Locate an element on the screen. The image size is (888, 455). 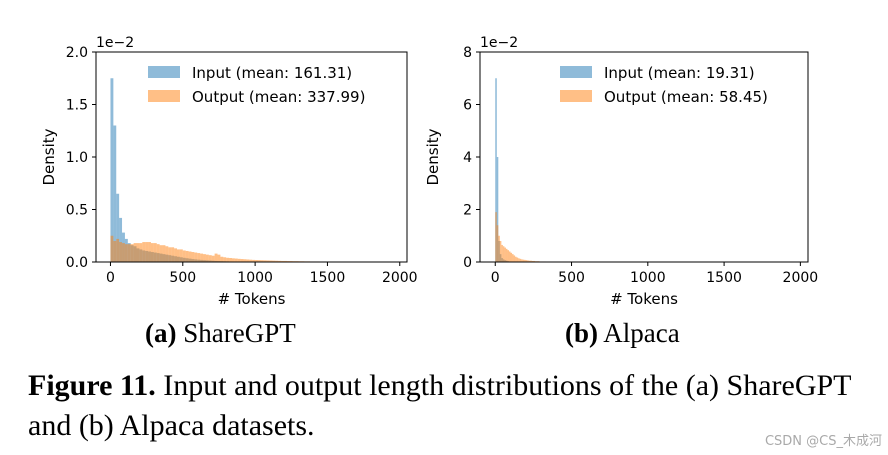
legend-label: Output (mean: 337.99) is located at coordinates (278, 97).